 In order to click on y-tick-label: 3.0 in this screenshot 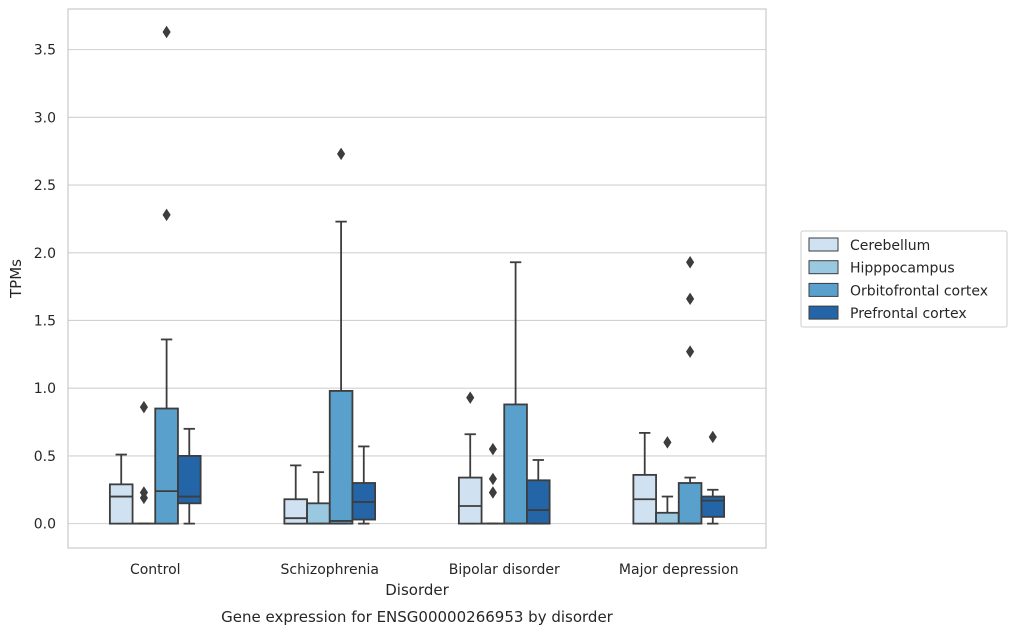, I will do `click(45, 118)`.